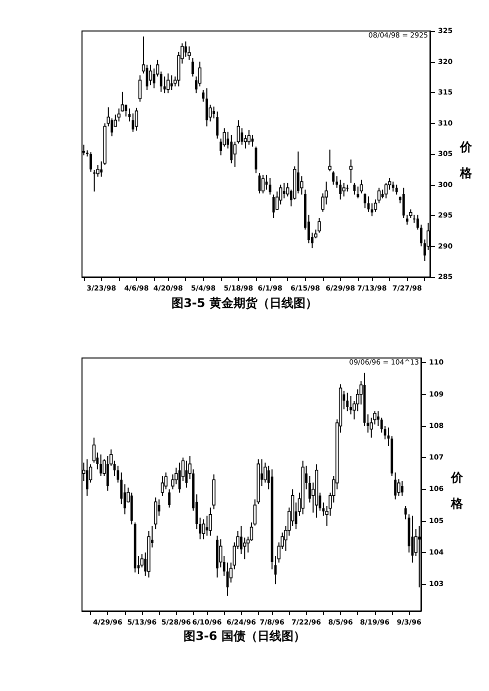 This screenshot has width=489, height=691. I want to click on text: 图3-6 国债（日线图）, so click(245, 636).